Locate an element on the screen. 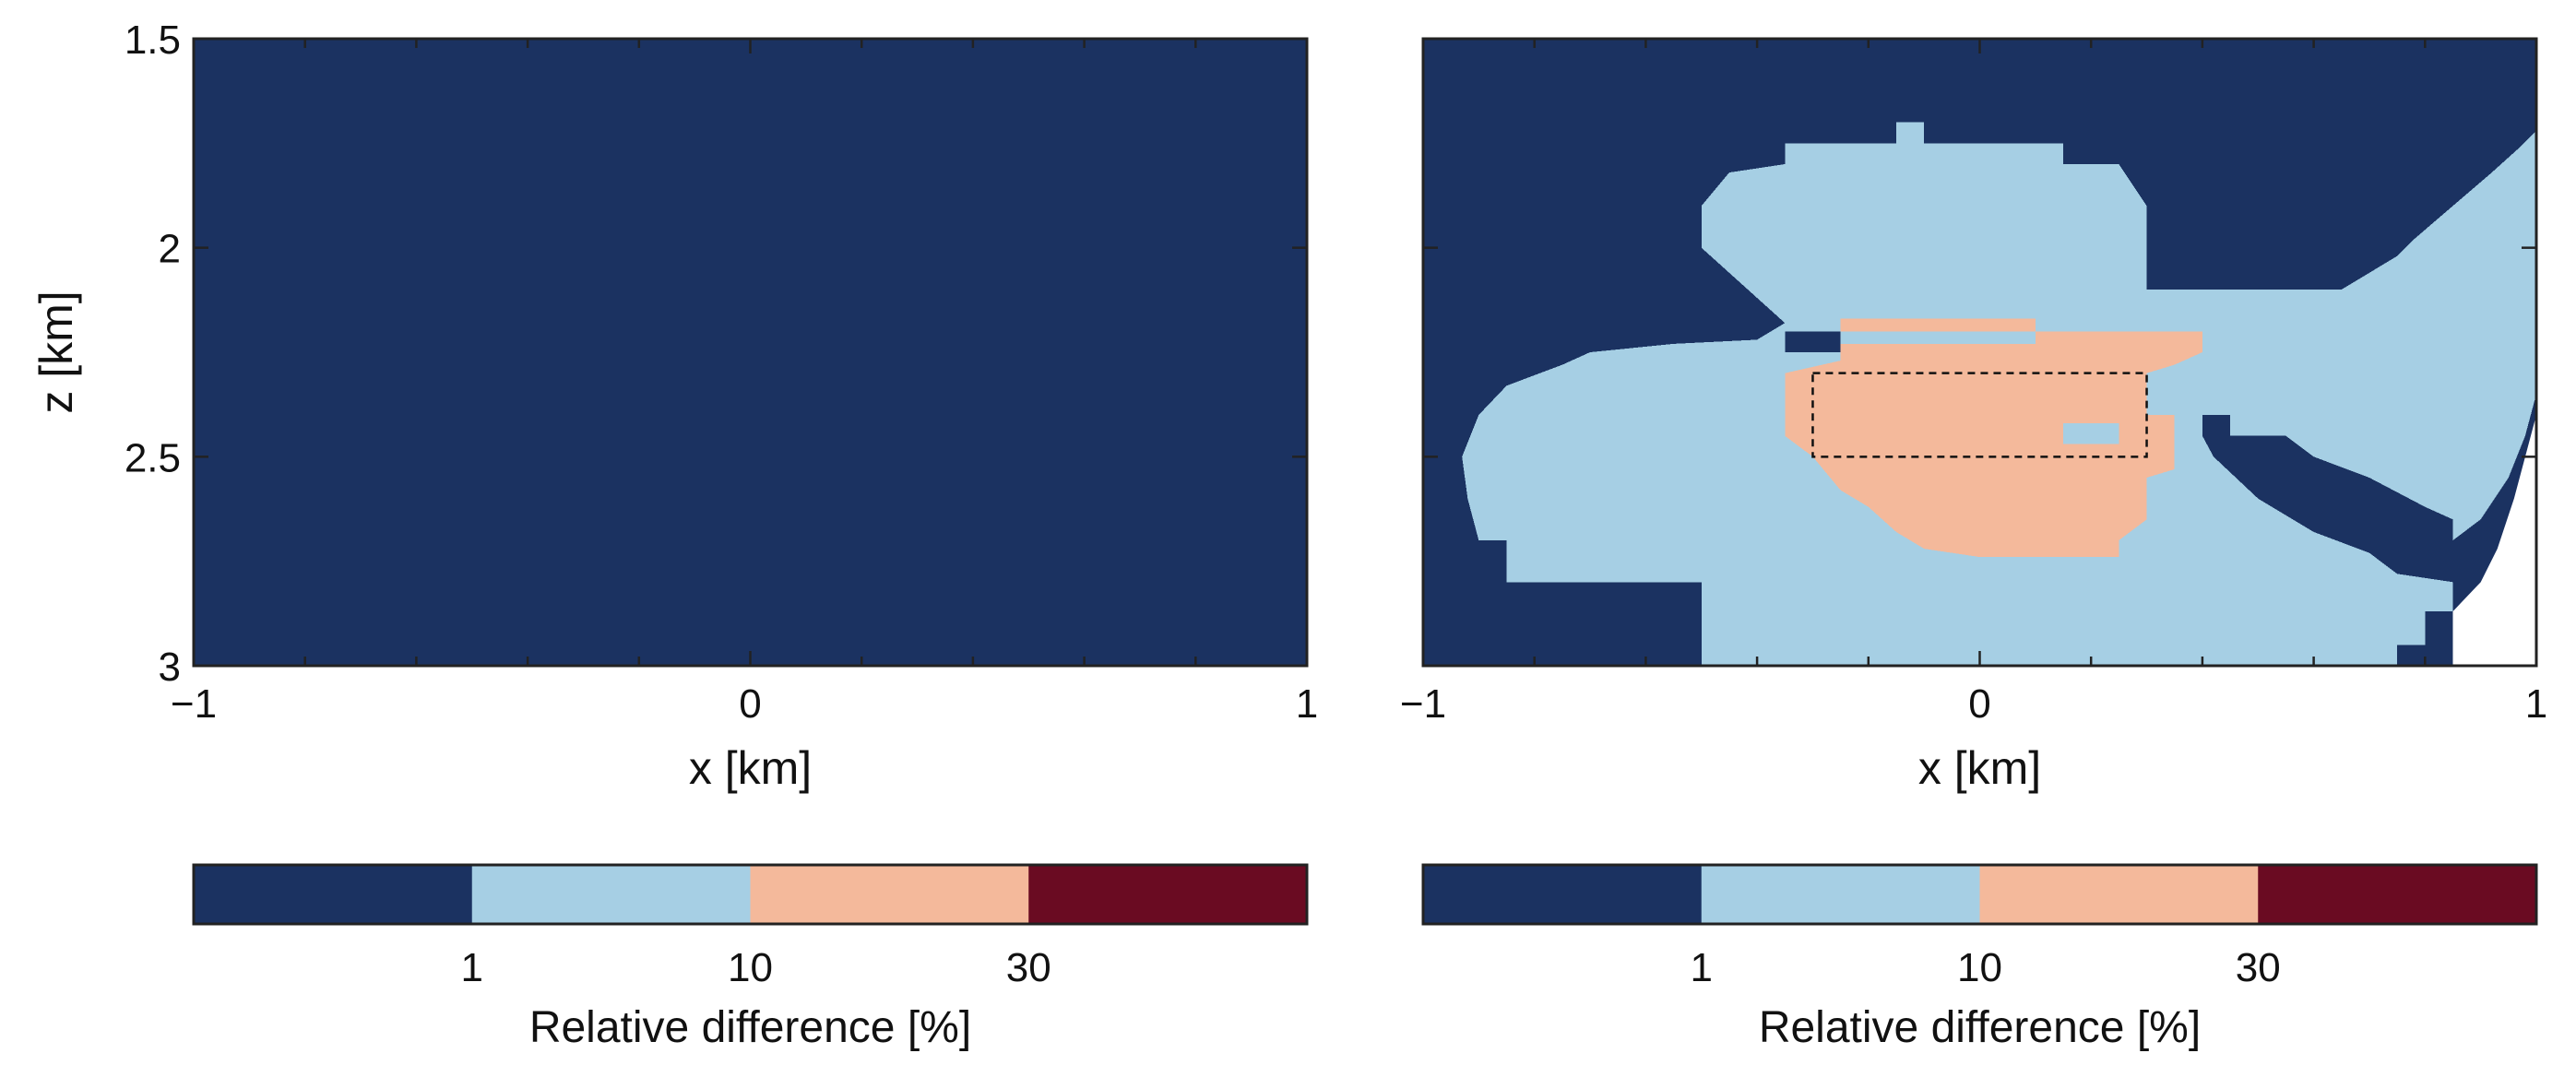  y-tick-label: 1.5 is located at coordinates (153, 40).